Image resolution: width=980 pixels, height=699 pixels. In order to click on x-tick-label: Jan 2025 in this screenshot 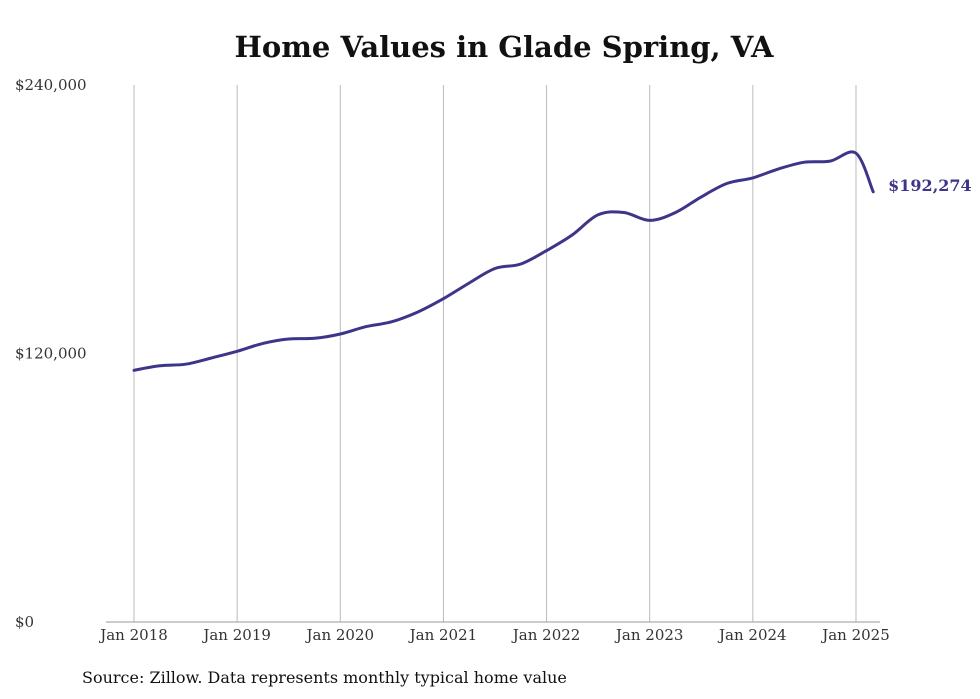, I will do `click(855, 635)`.